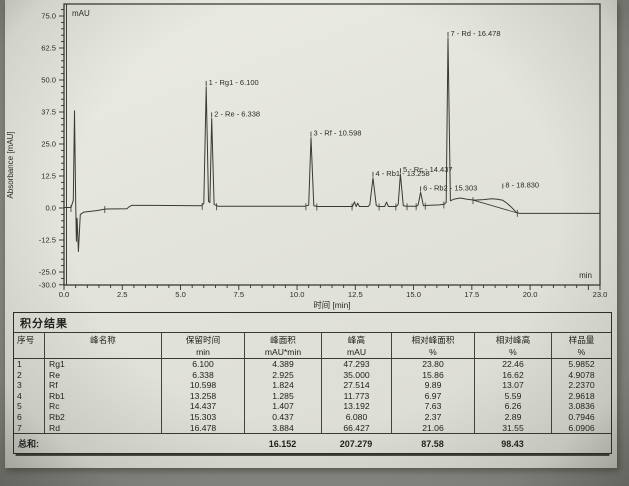 The width and height of the screenshot is (629, 486). I want to click on header-cell-1: 峰名称, so click(102, 345).